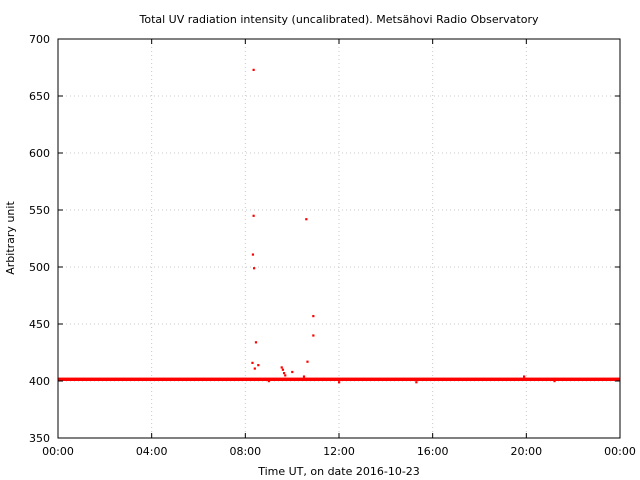 The height and width of the screenshot is (480, 640). What do you see at coordinates (39, 96) in the screenshot?
I see `y-tick-label: 650` at bounding box center [39, 96].